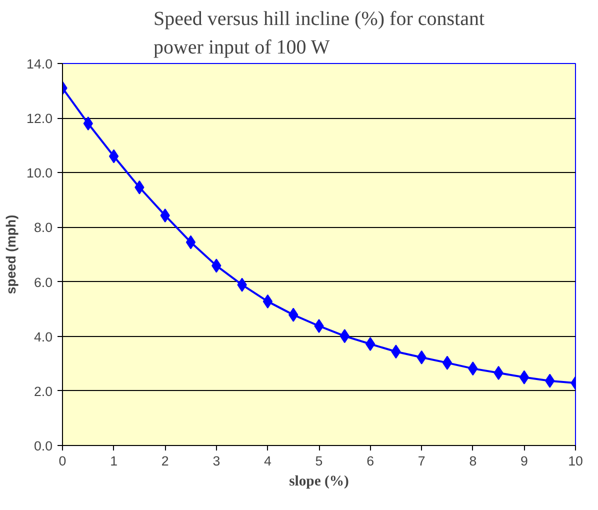 The width and height of the screenshot is (598, 510). What do you see at coordinates (319, 482) in the screenshot?
I see `x-axis-title: slope (%)` at bounding box center [319, 482].